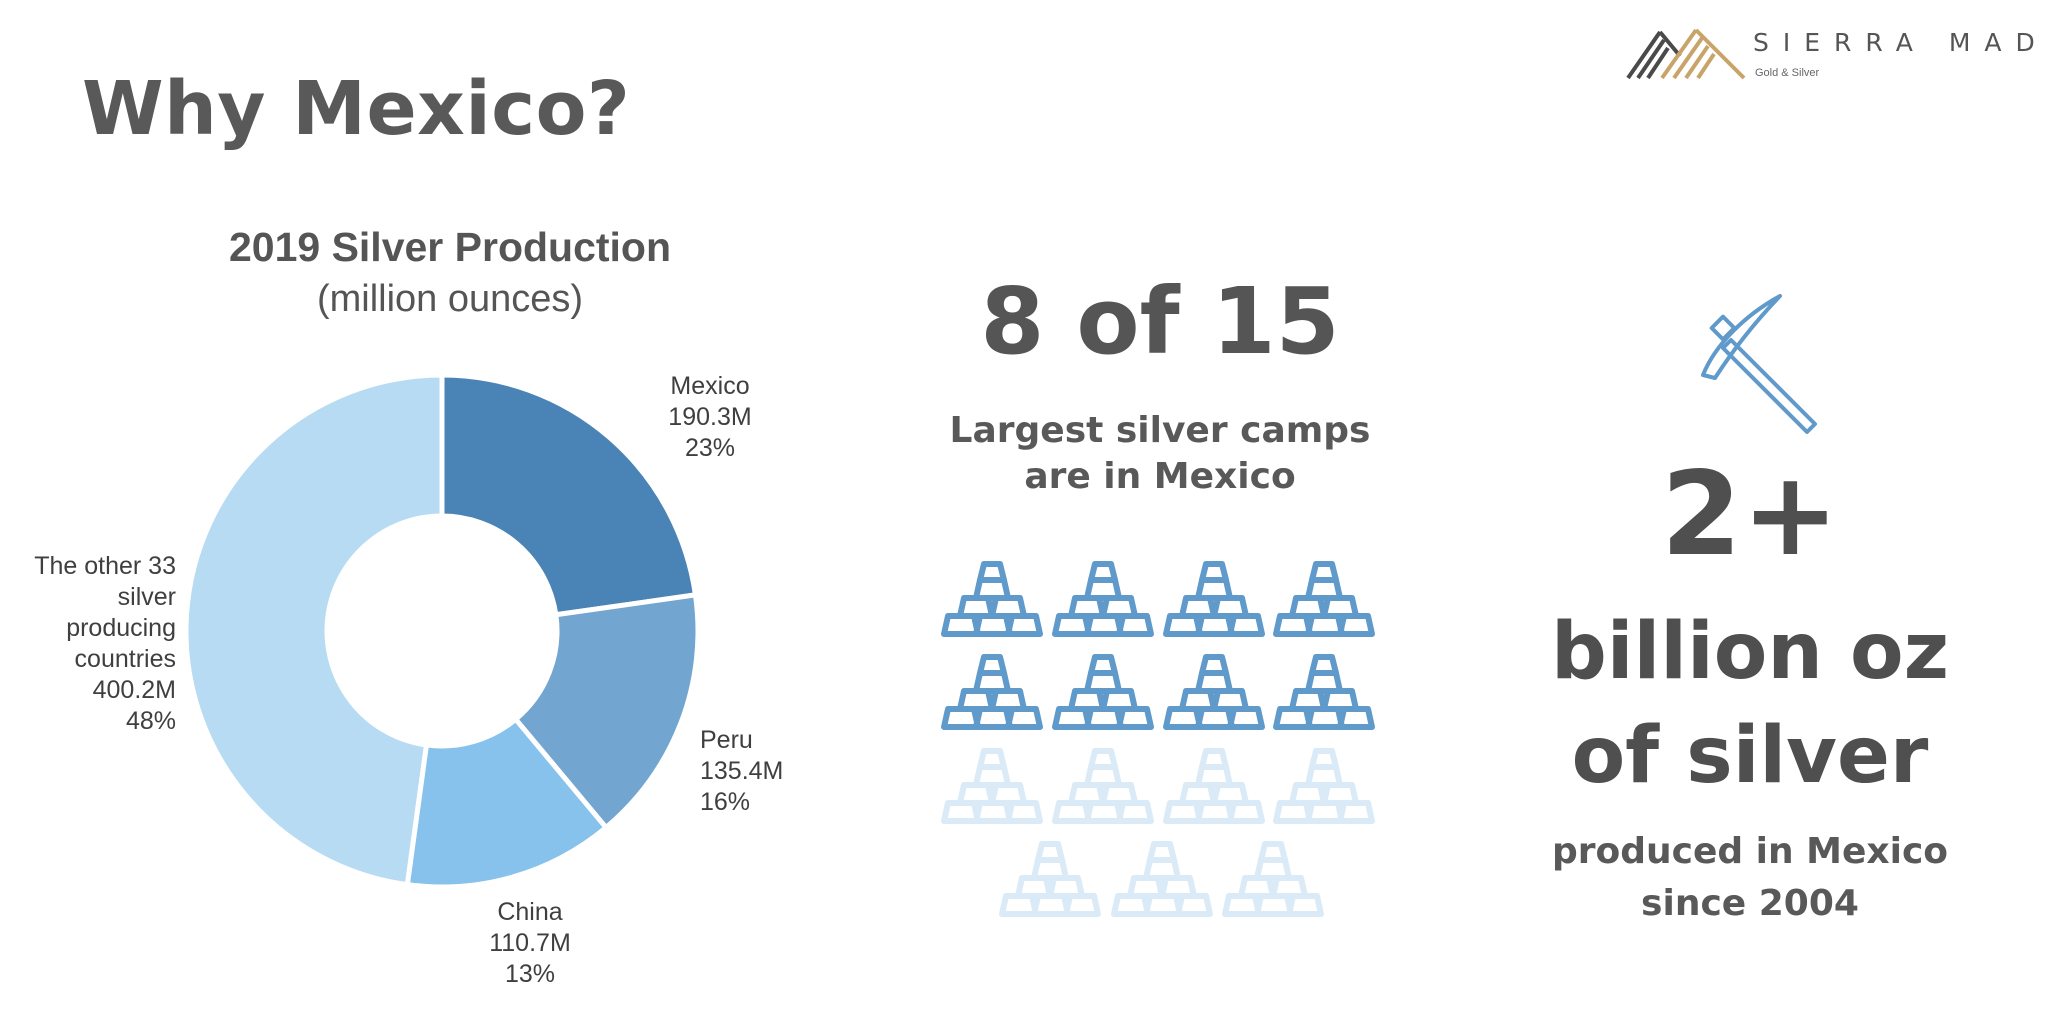 The height and width of the screenshot is (1027, 2048). I want to click on production-note: produced in Mexico since 2004, so click(1750, 878).